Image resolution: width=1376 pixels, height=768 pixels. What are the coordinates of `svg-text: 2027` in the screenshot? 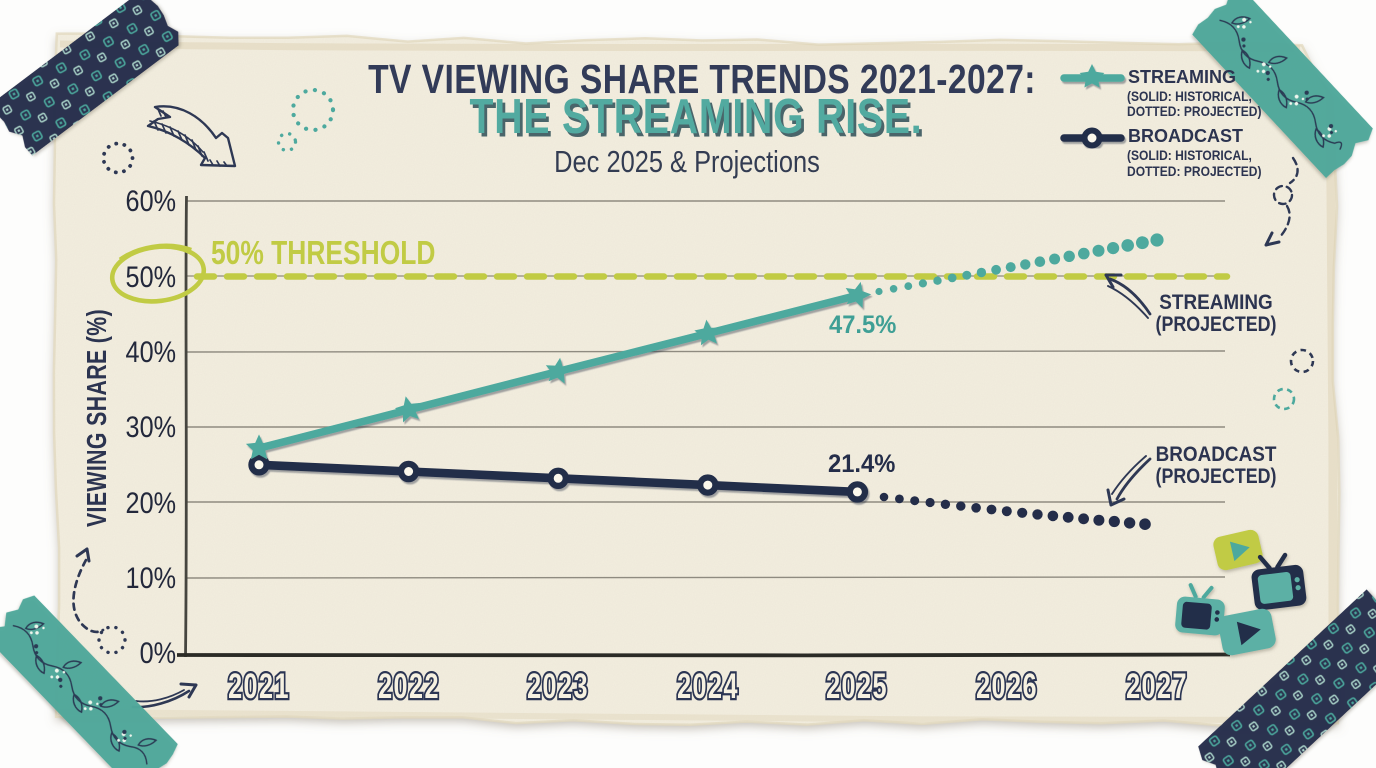 It's located at (1157, 686).